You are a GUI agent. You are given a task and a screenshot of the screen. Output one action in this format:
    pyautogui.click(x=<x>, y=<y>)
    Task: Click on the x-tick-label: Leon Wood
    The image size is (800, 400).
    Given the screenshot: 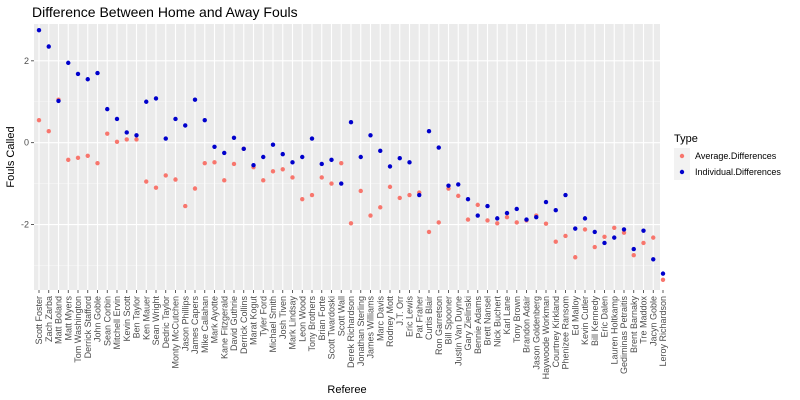 What is the action you would take?
    pyautogui.click(x=302, y=319)
    